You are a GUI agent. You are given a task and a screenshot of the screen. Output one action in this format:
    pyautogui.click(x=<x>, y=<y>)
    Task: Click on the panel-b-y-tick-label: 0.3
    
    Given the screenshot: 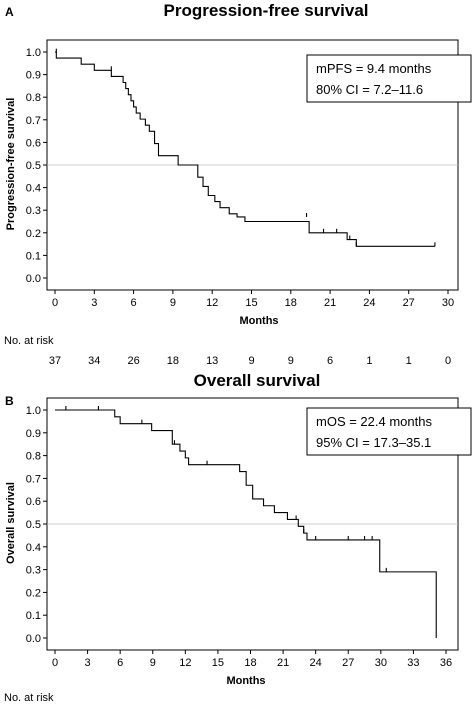 What is the action you would take?
    pyautogui.click(x=33, y=571)
    